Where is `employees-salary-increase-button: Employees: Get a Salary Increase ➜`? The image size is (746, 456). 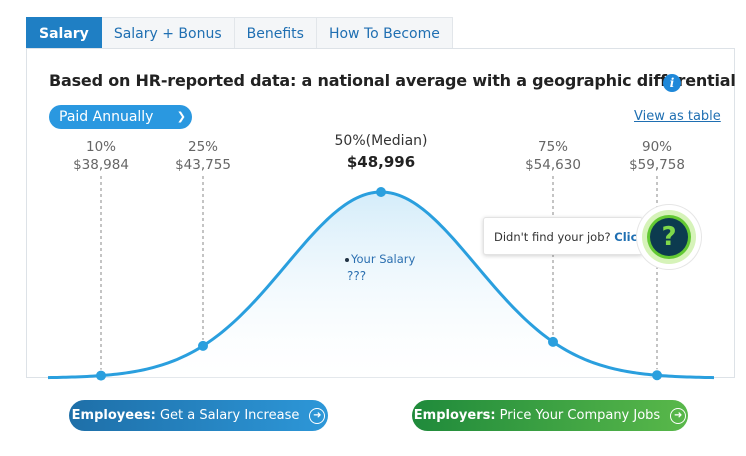 employees-salary-increase-button: Employees: Get a Salary Increase ➜ is located at coordinates (198, 415).